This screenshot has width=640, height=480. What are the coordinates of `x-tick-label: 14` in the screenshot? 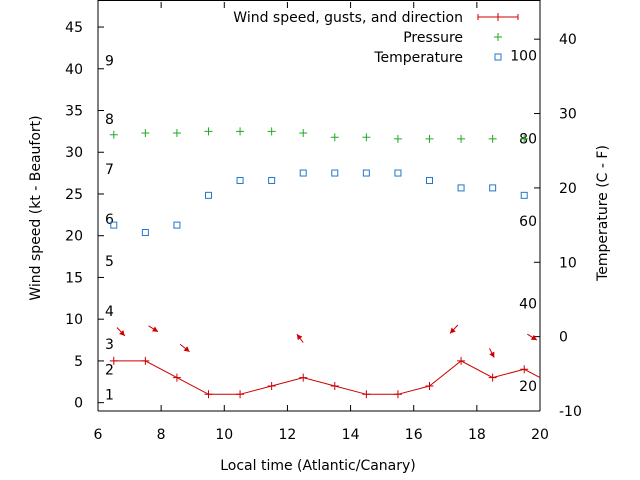 It's located at (351, 435).